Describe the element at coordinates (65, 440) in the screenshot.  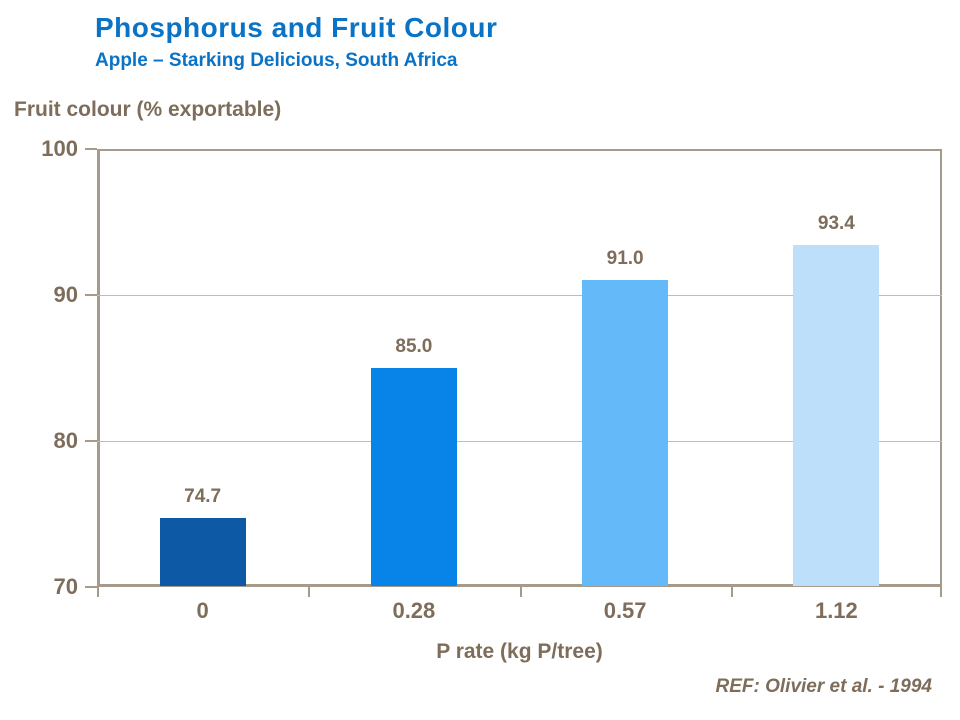
I see `y-tick-label: 80` at that location.